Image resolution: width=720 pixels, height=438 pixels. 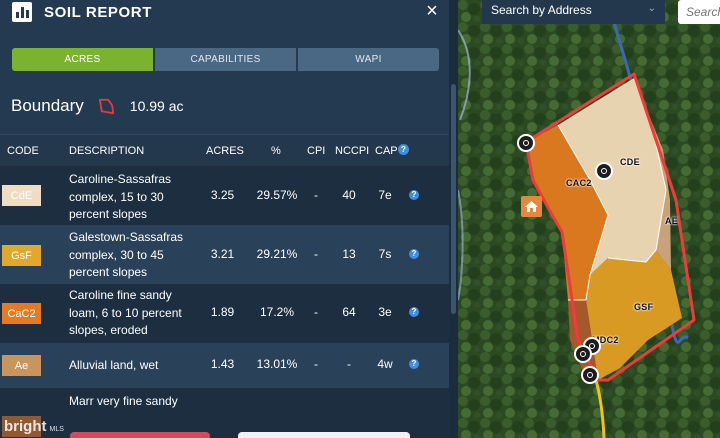 I want to click on table-header: CODE DESCRIPTION ACRES % CPI NCCPI CAP ?, so click(x=224, y=150).